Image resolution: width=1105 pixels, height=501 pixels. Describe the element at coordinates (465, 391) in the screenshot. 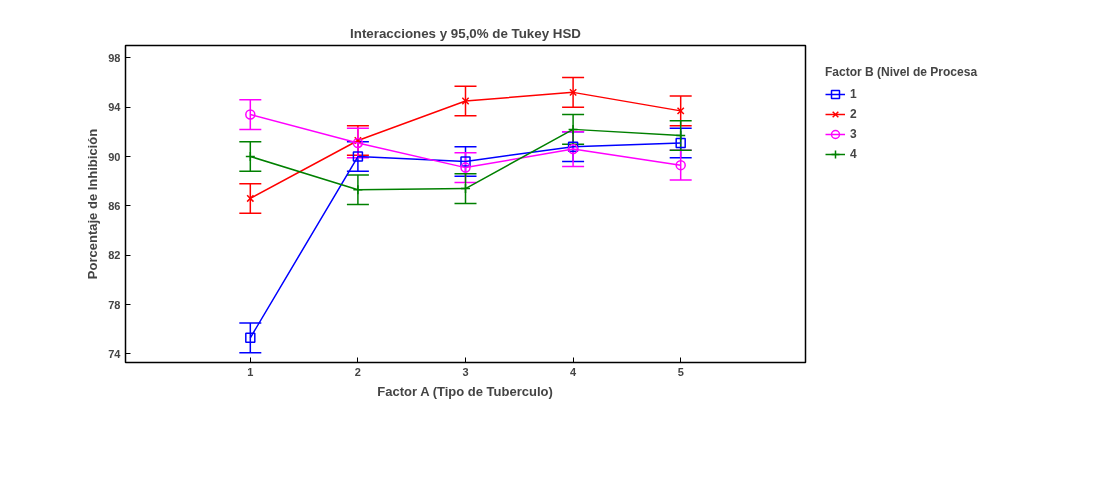

I see `x-axis-title: Factor A (Tipo de Tuberculo)` at that location.